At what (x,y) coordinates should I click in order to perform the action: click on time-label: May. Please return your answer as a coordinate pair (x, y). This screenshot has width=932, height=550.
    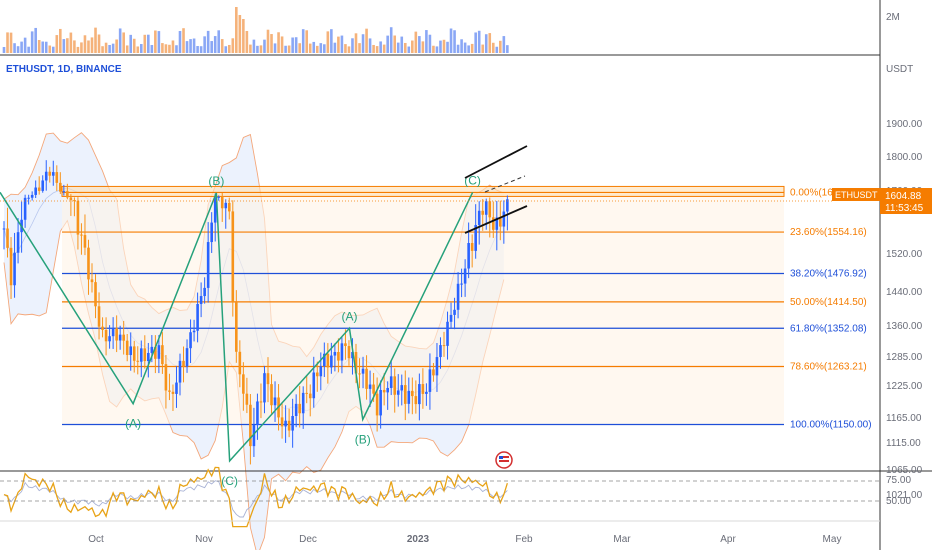
    Looking at the image, I should click on (832, 539).